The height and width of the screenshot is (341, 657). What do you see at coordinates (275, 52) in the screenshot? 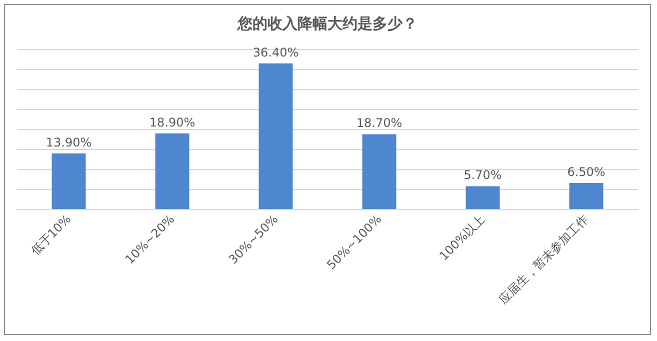
I see `data-label: 36.40%` at bounding box center [275, 52].